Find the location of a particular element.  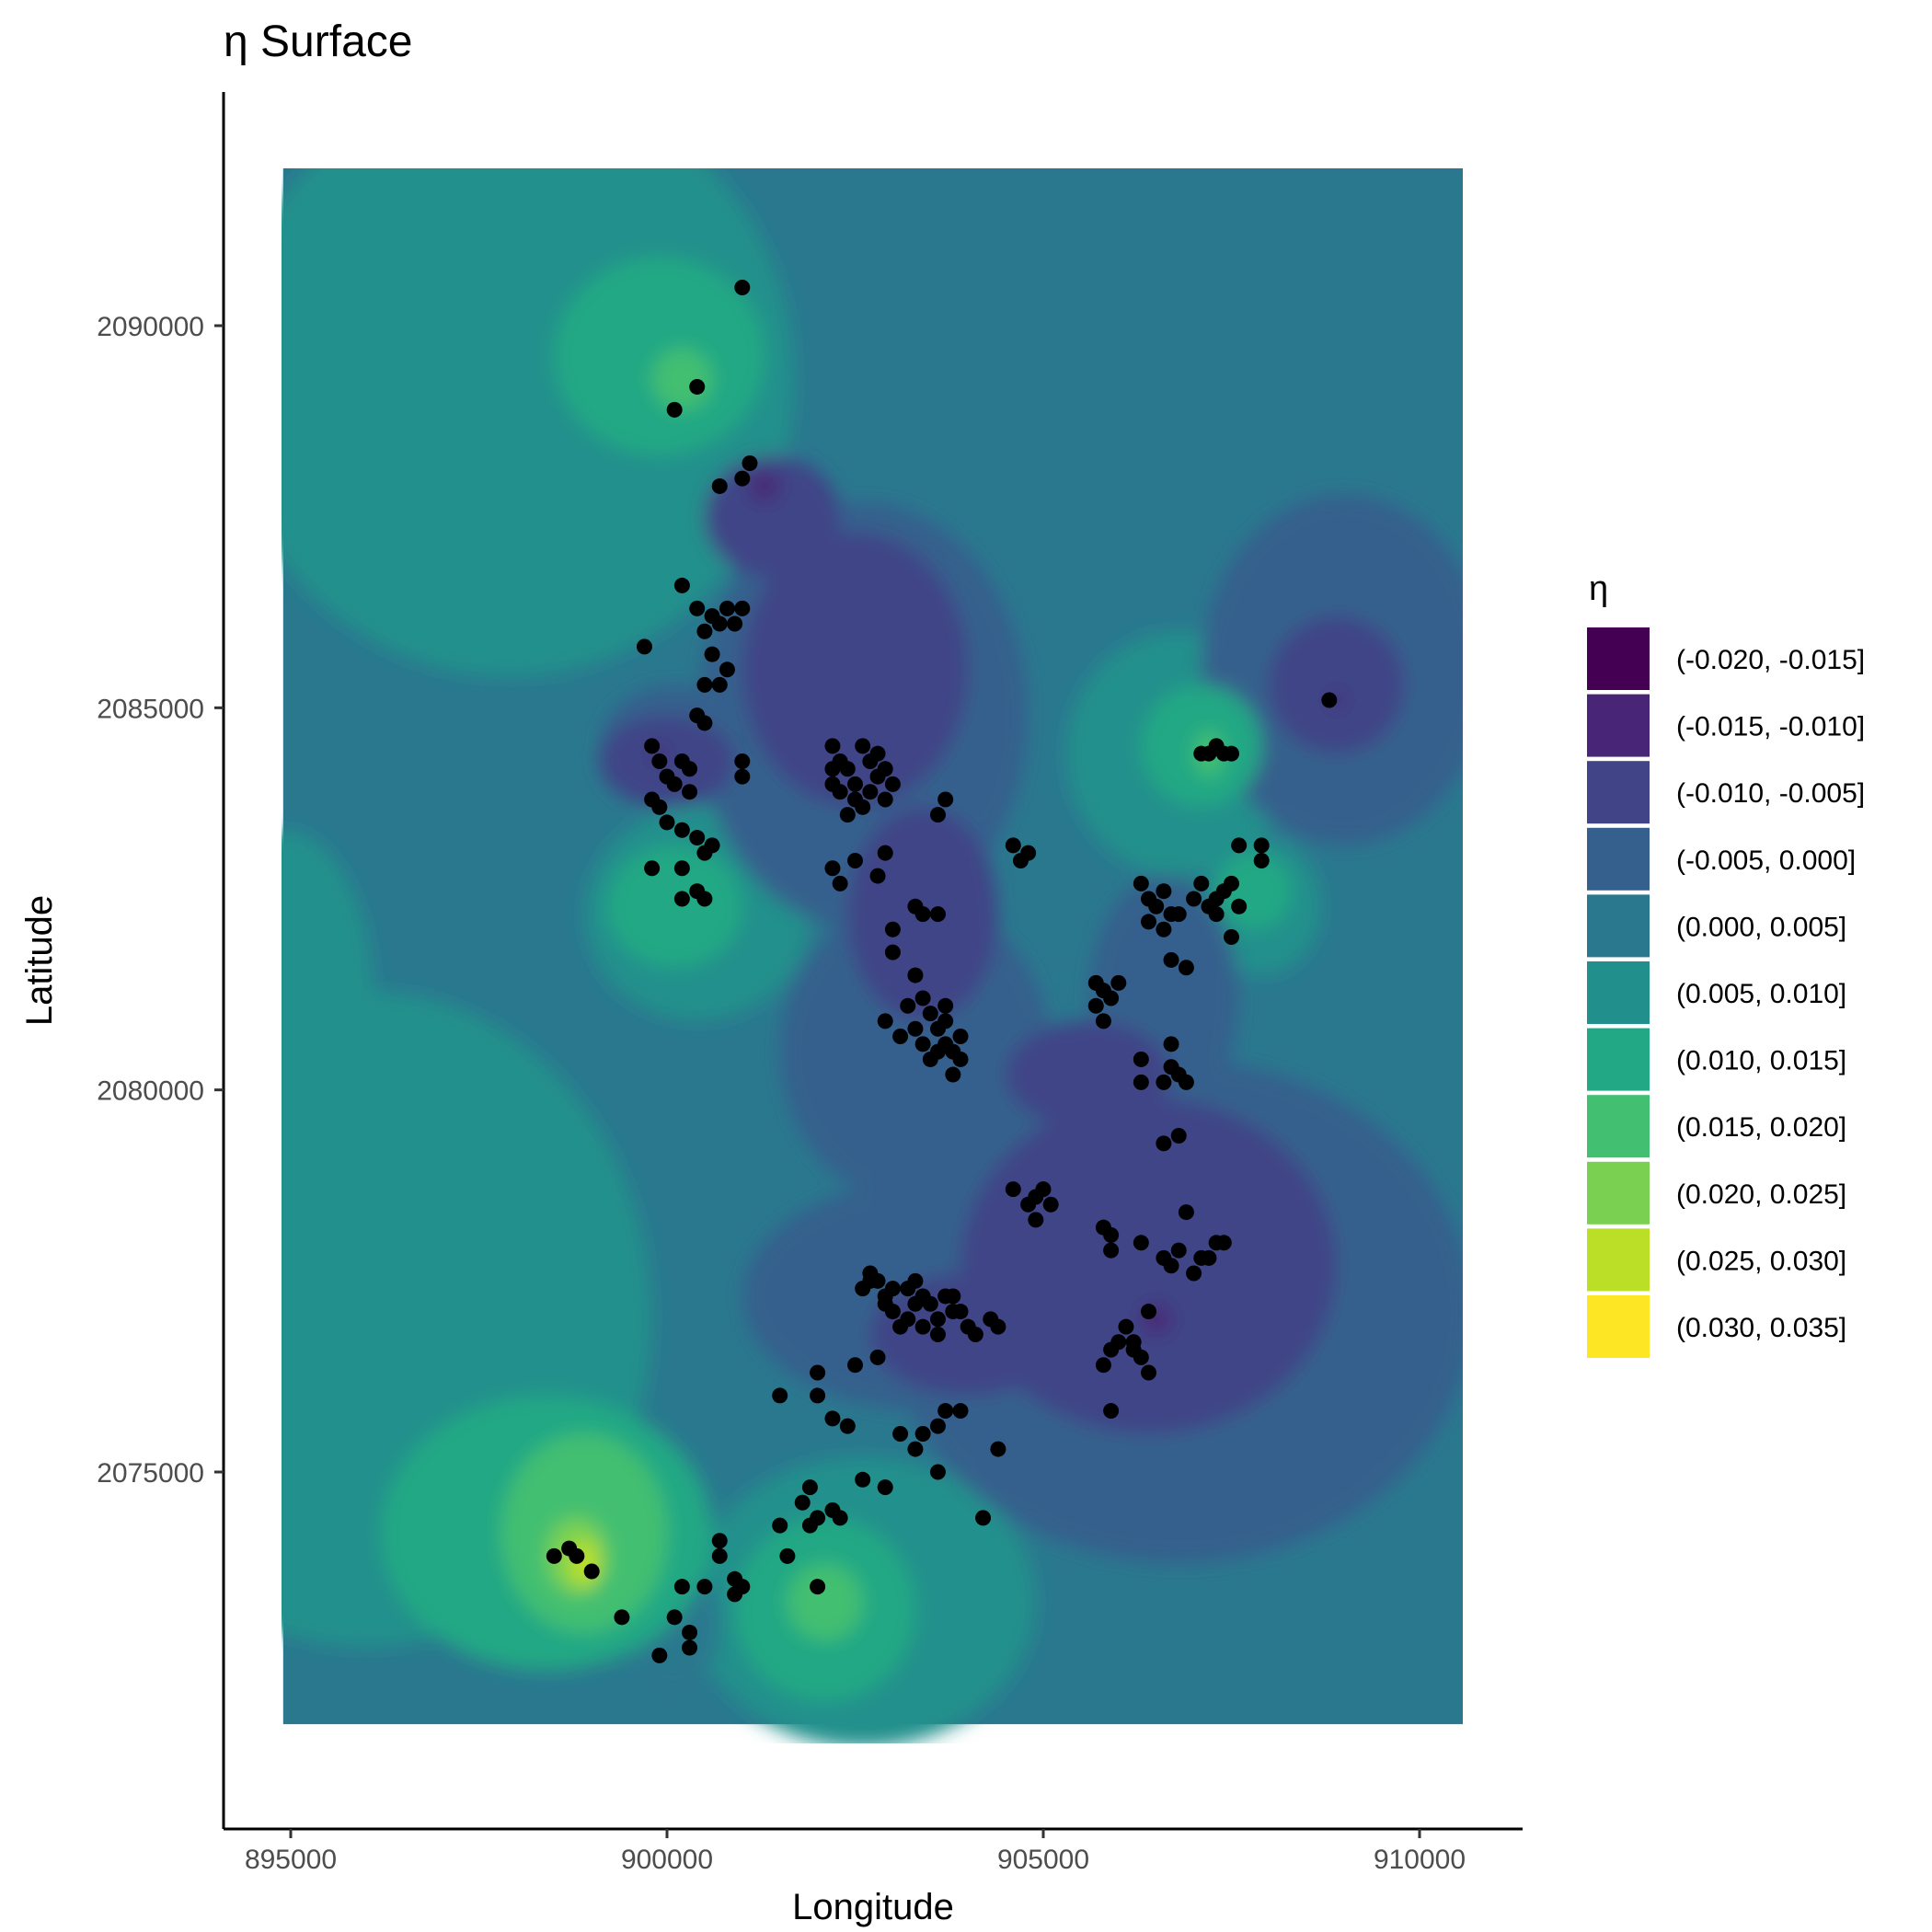

legend-label: (0.000, 0.005] is located at coordinates (1761, 927).